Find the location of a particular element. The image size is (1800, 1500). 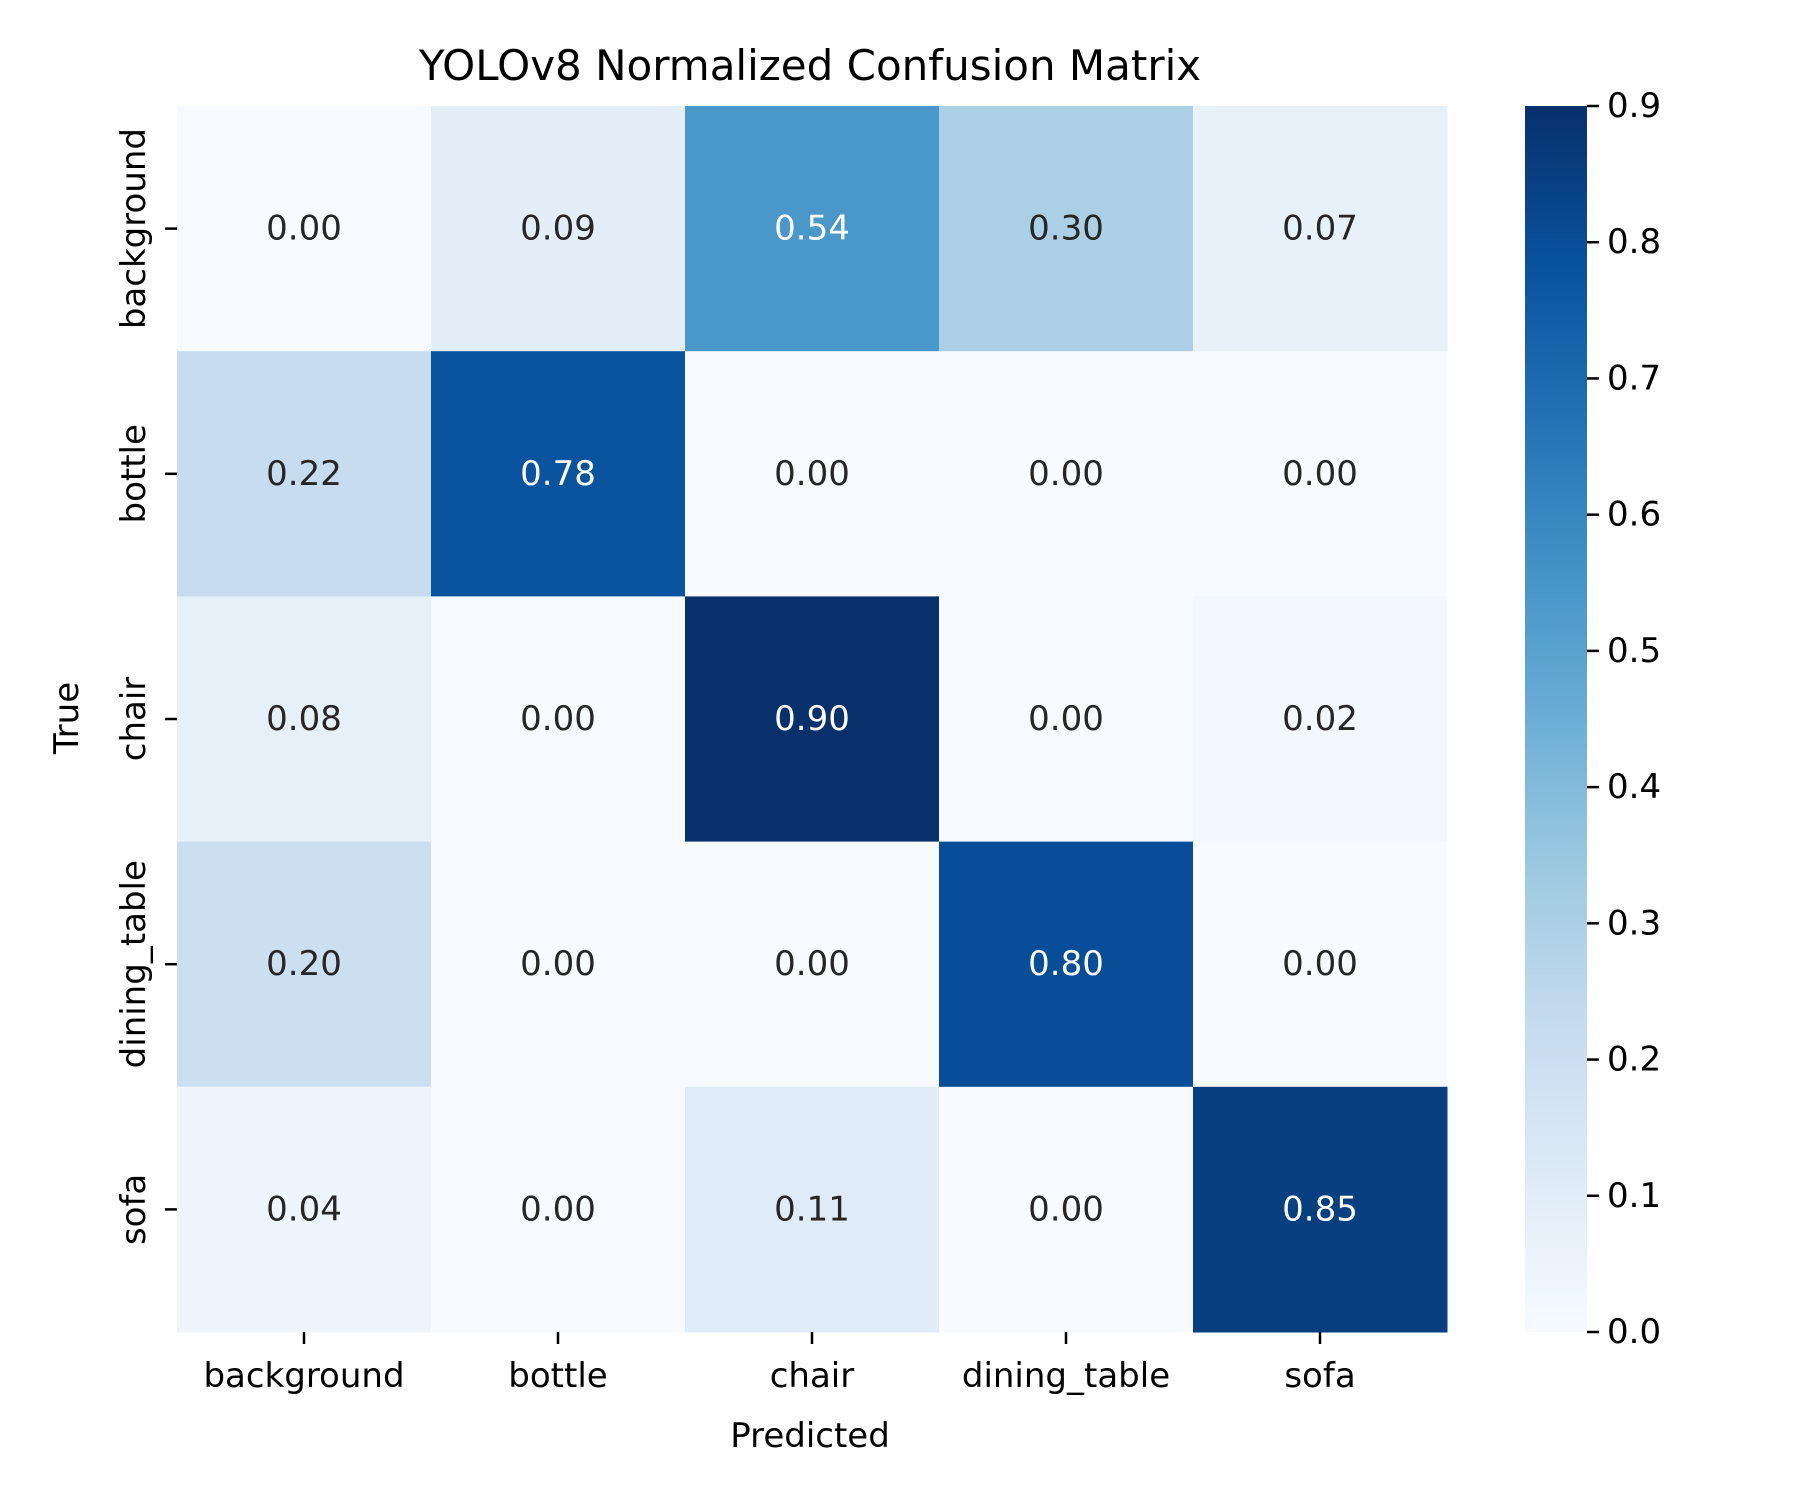

x-axis-ticks: background bottle chair dining_table sofa is located at coordinates (779, 1364).